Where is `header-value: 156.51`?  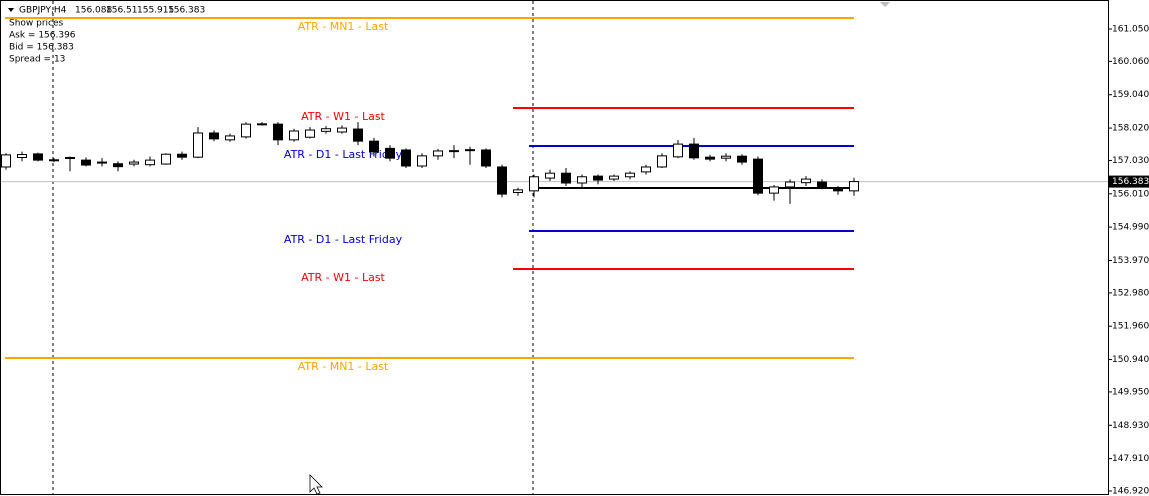 header-value: 156.51 is located at coordinates (122, 11).